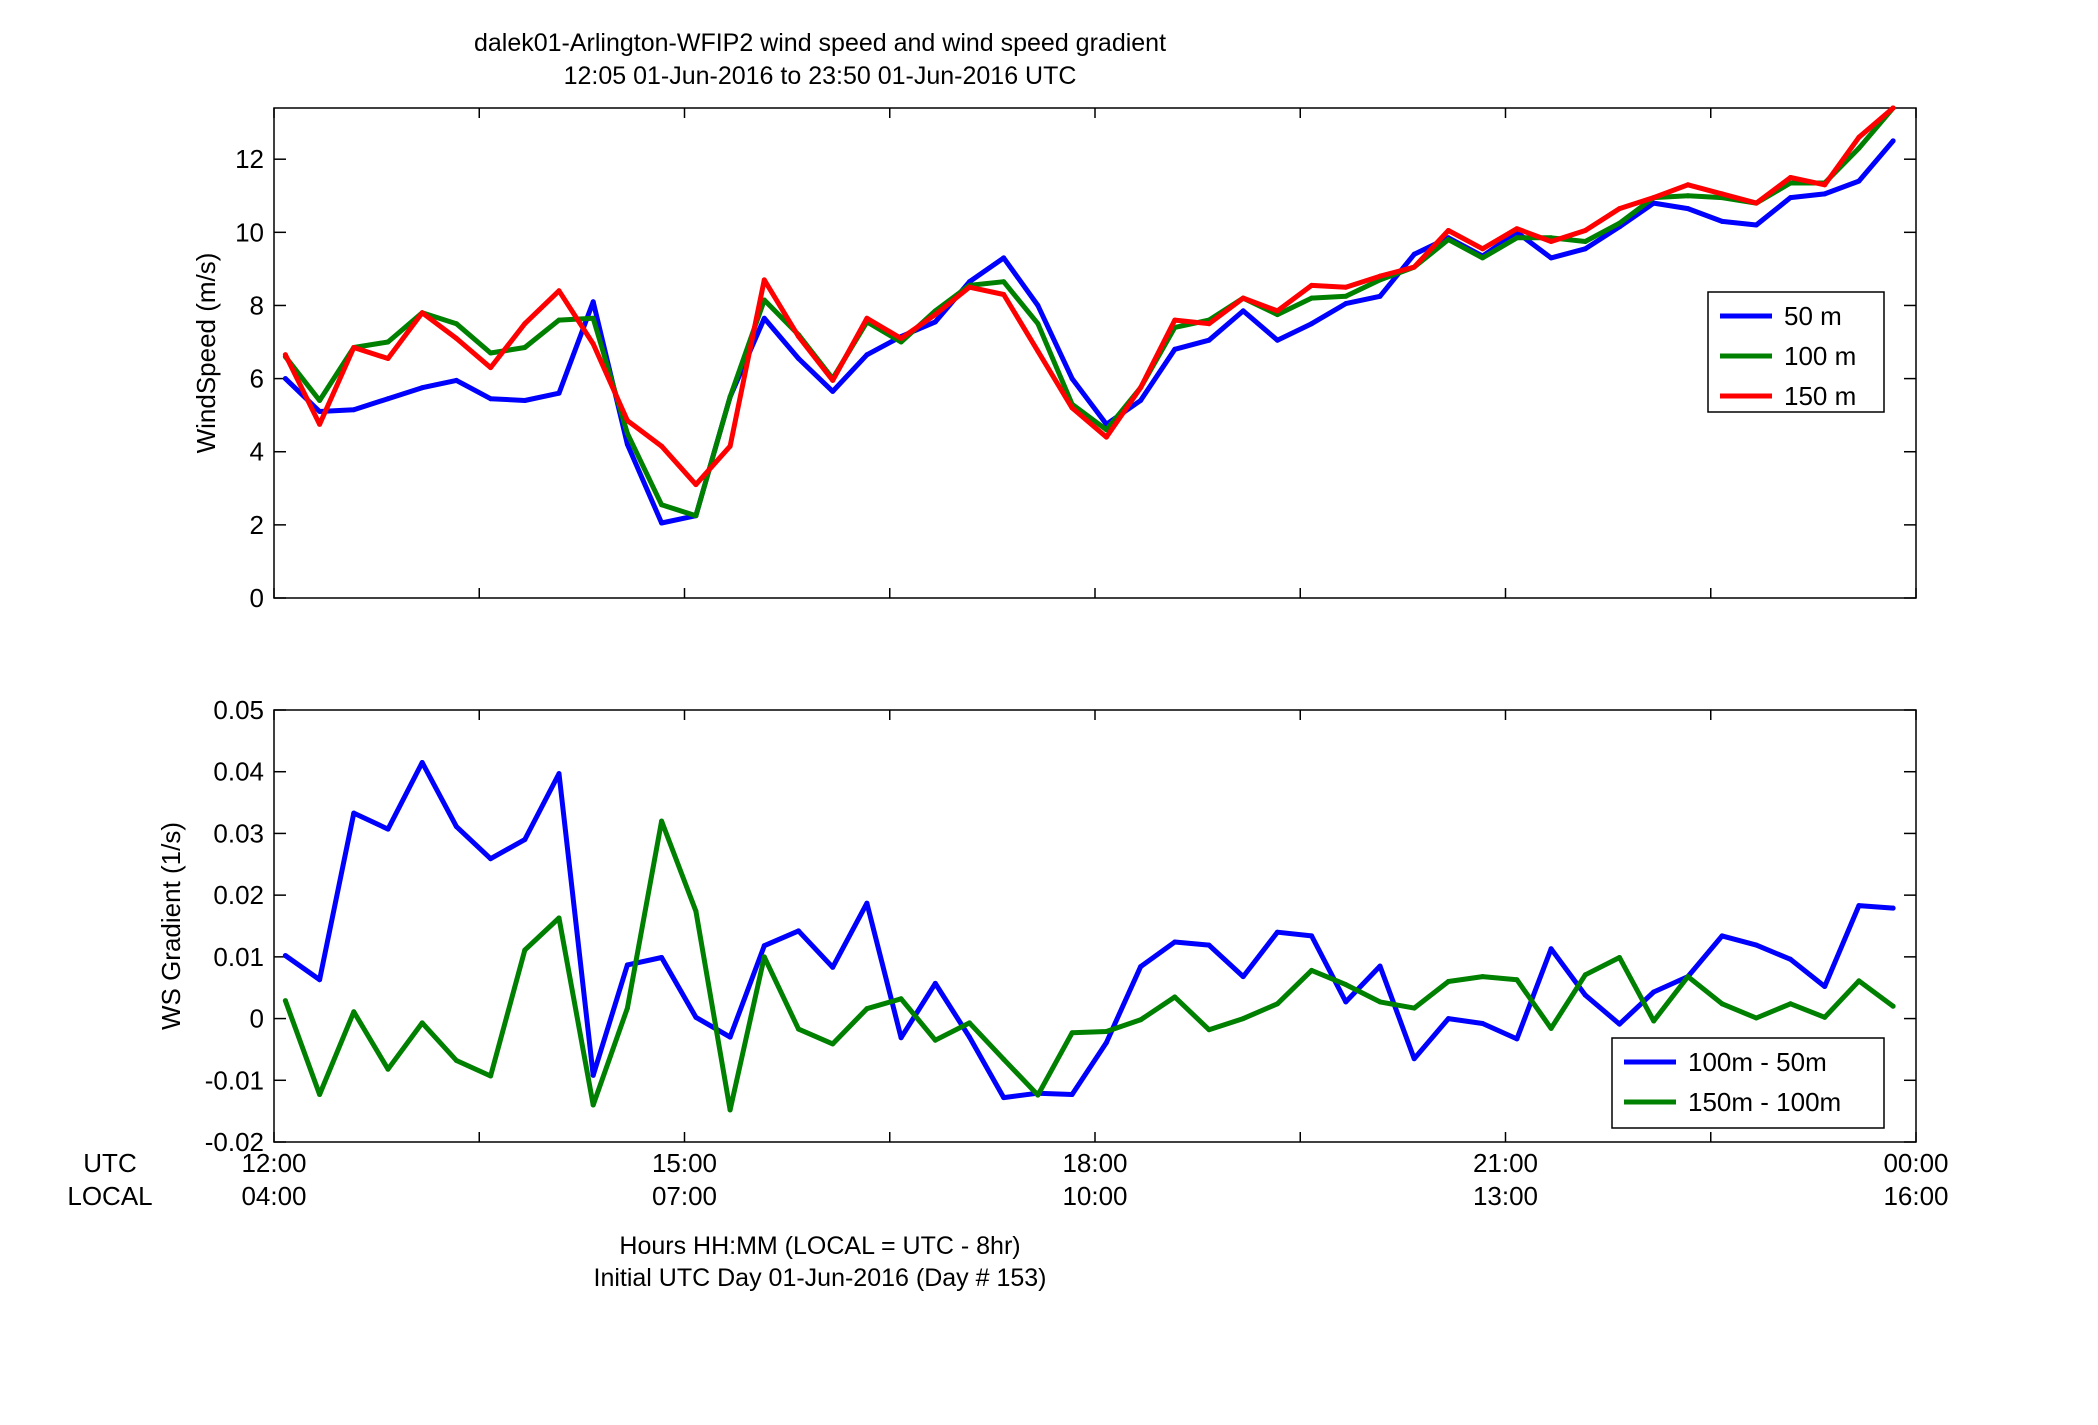  Describe the element at coordinates (684, 1196) in the screenshot. I see `x-tick-label-local: 07:00` at that location.